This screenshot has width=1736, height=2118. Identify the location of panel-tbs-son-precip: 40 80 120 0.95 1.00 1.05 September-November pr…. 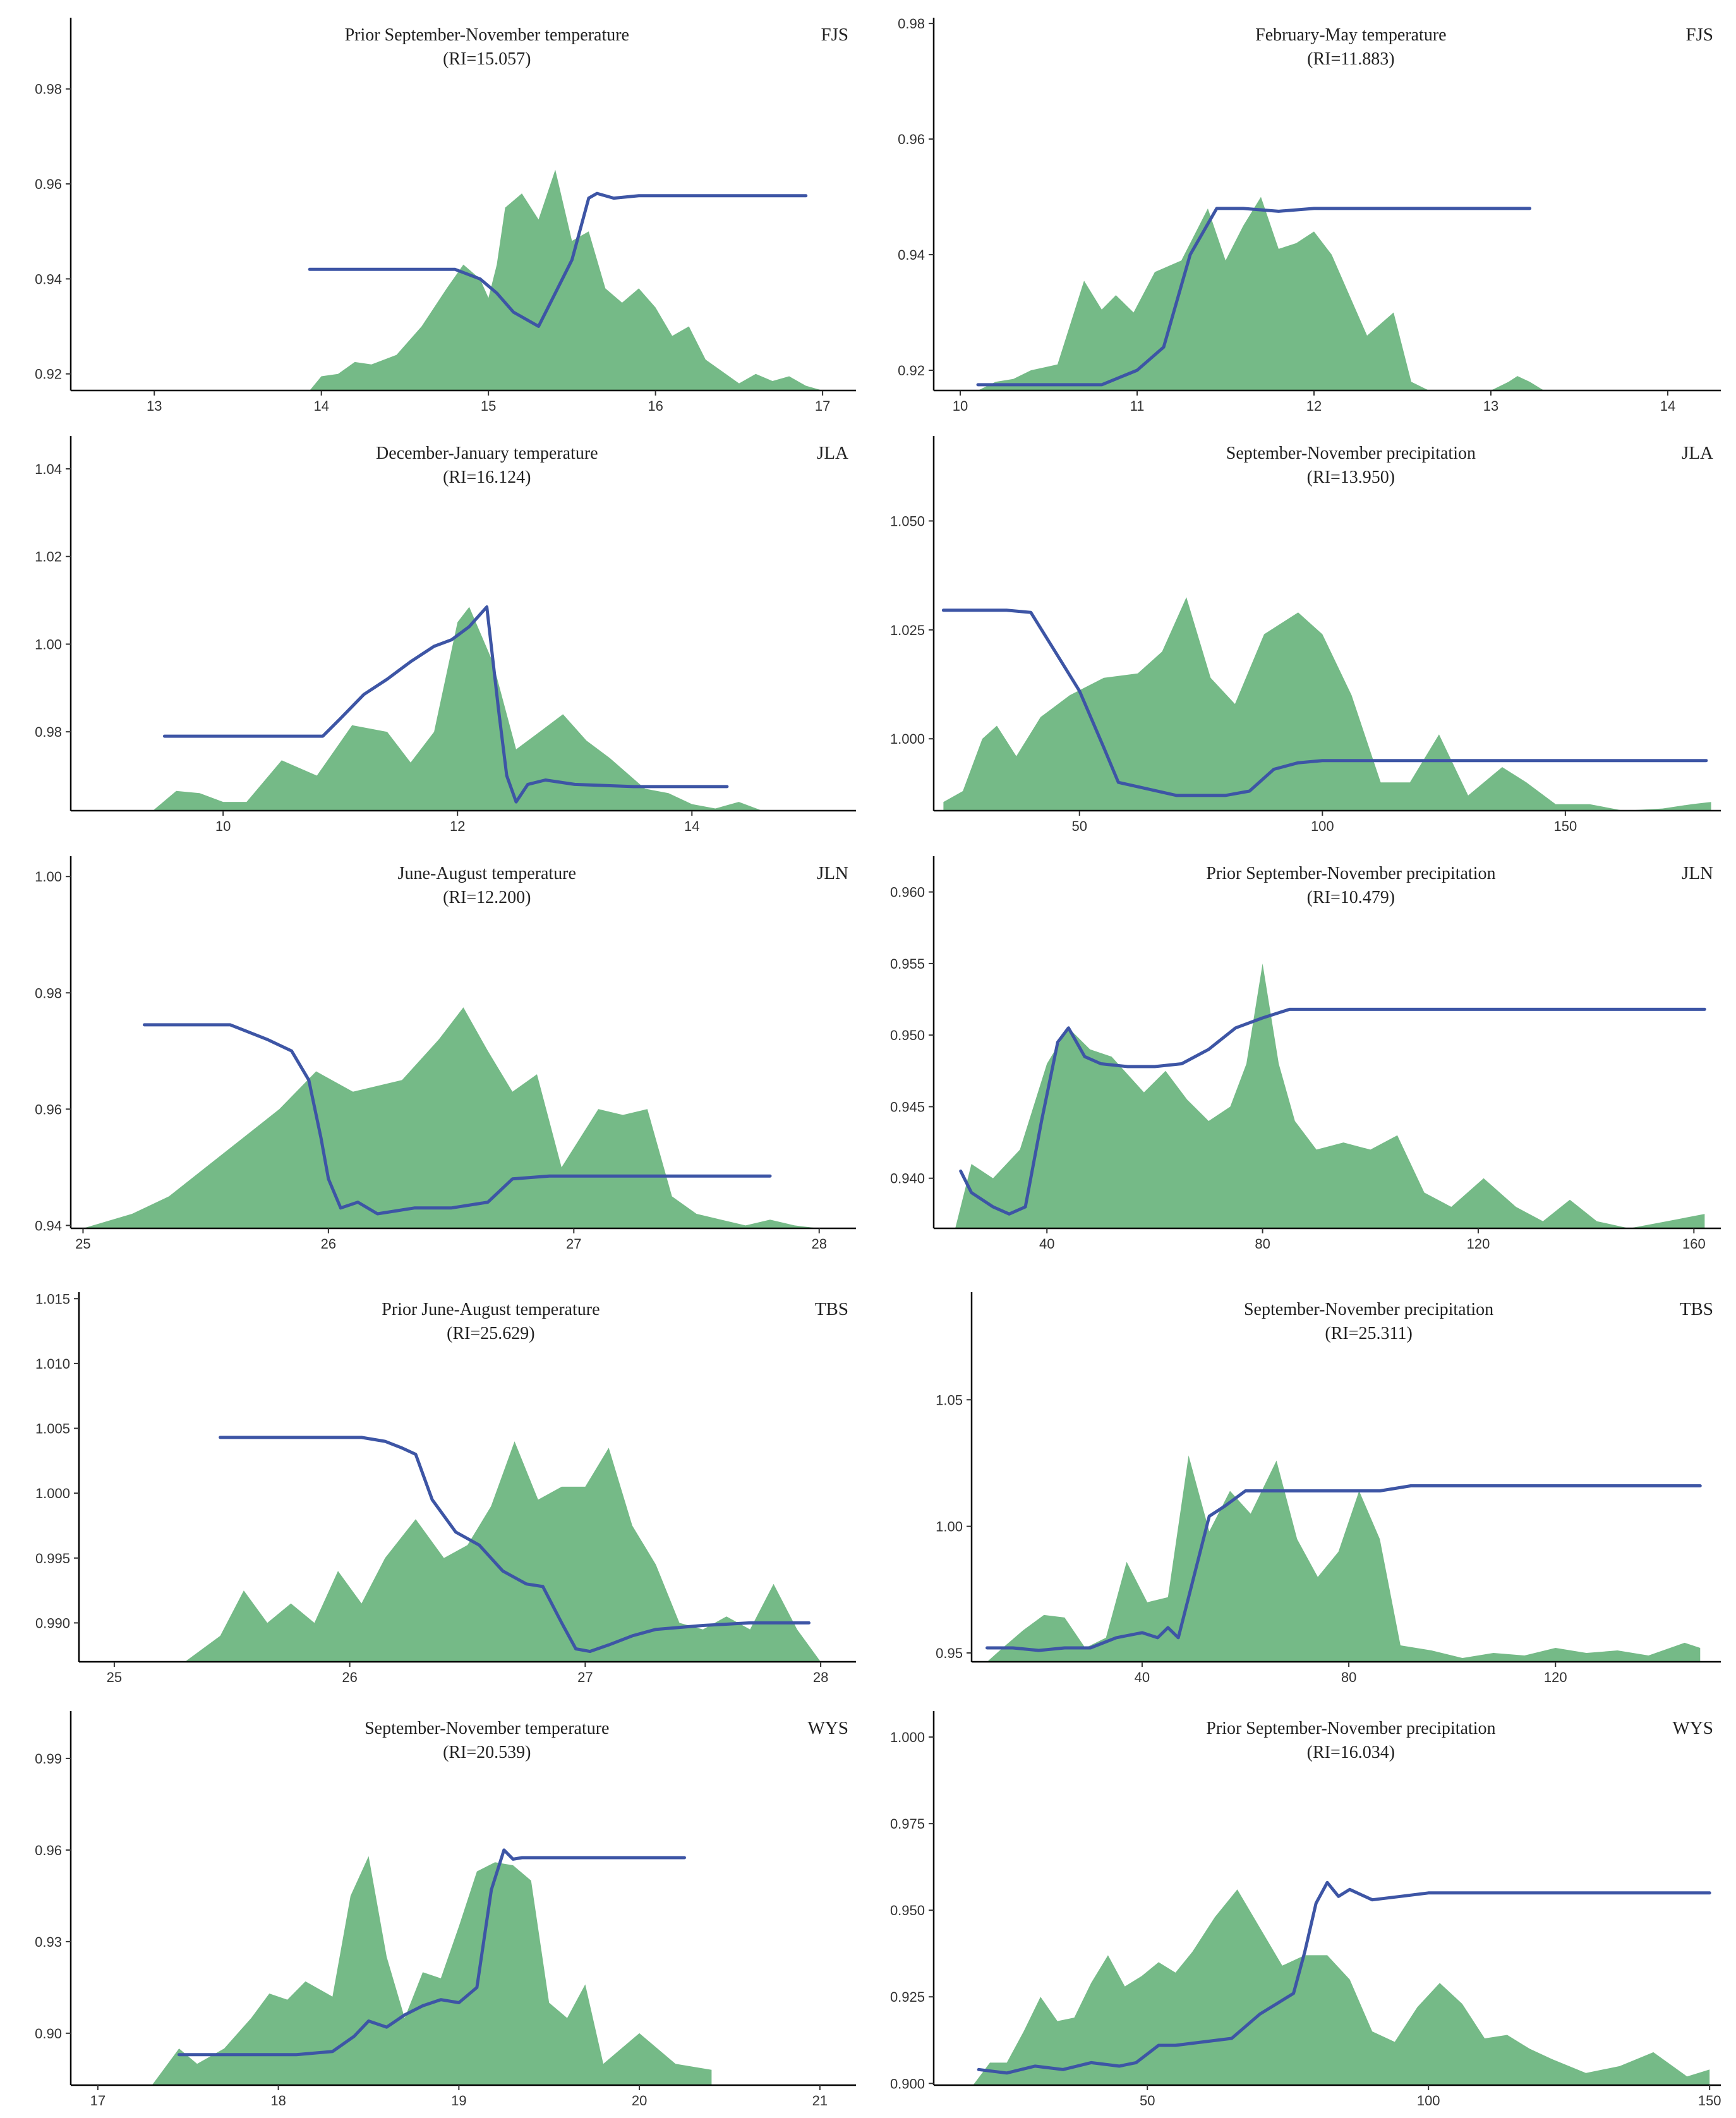
(1328, 1489).